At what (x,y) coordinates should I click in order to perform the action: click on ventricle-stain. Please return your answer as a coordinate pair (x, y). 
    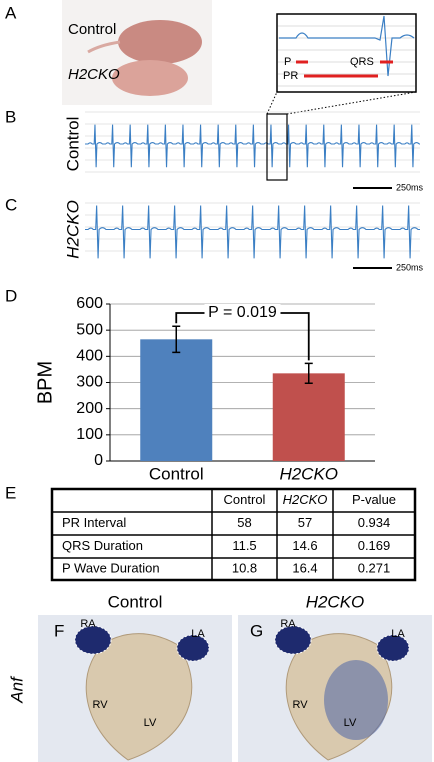
    Looking at the image, I should click on (356, 700).